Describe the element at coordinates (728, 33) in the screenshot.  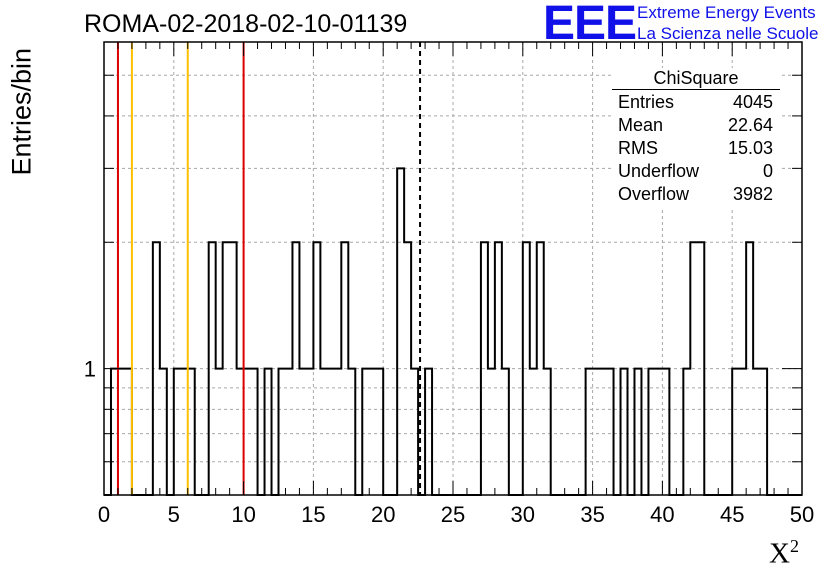
I see `logo-line-2: La Scienza nelle Scuole` at that location.